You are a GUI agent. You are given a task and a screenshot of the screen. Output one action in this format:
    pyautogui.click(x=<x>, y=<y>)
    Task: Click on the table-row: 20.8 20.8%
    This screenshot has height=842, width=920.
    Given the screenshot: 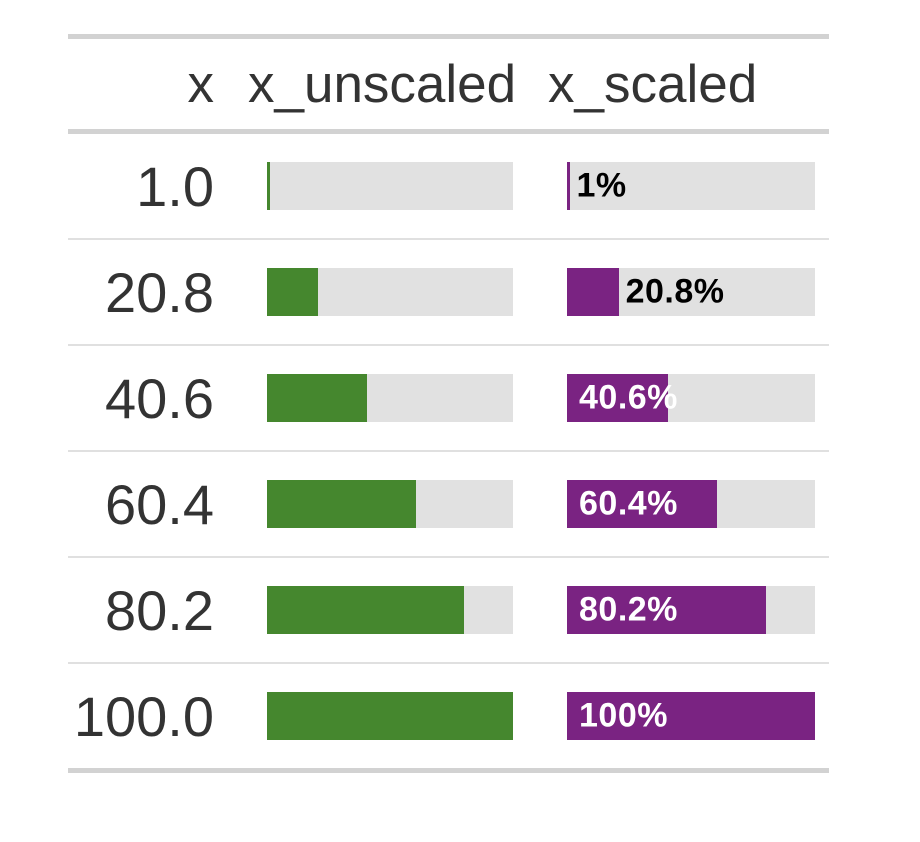 What is the action you would take?
    pyautogui.click(x=448, y=293)
    